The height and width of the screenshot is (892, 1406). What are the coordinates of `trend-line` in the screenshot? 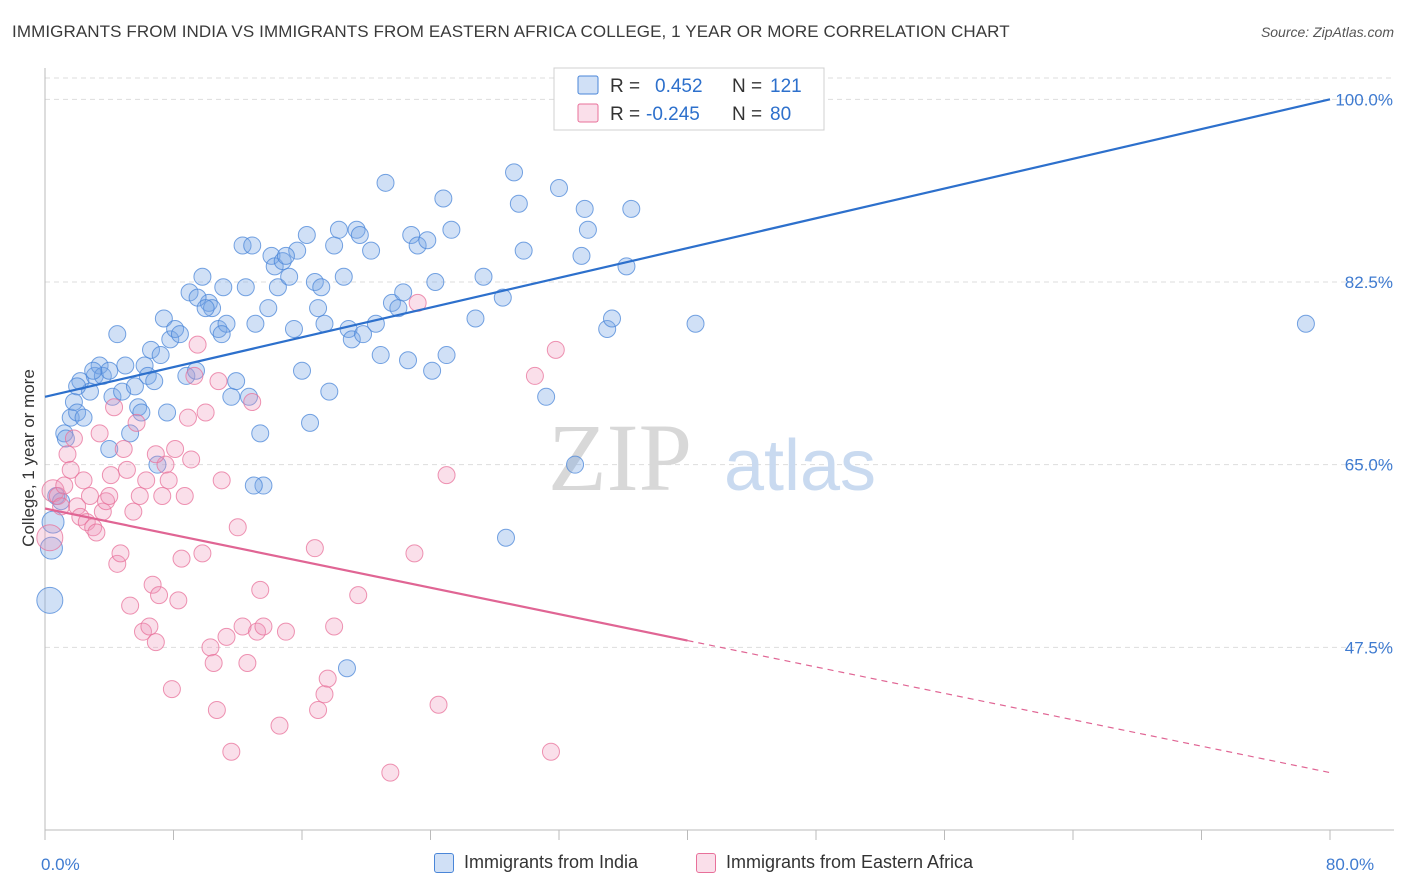 It's located at (366, 574).